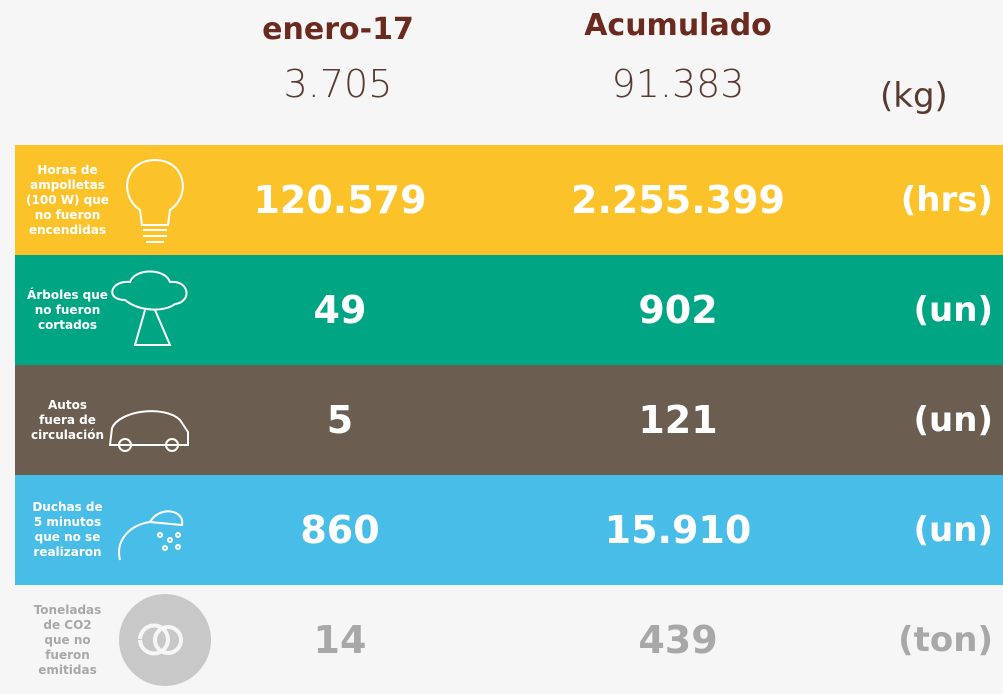 The image size is (1003, 694). Describe the element at coordinates (678, 640) in the screenshot. I see `cumulative-value: 439` at that location.